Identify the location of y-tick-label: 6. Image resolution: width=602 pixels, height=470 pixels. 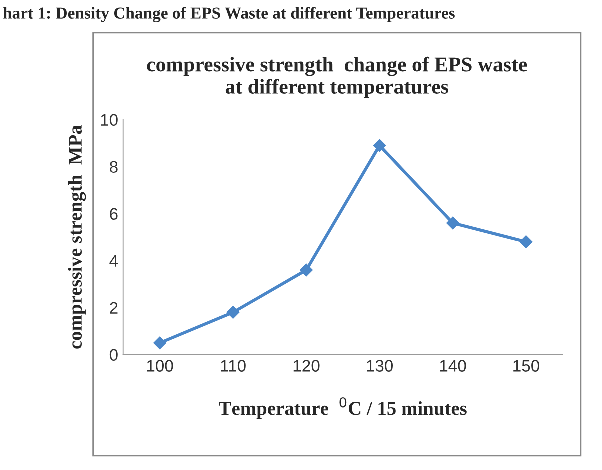
(114, 214).